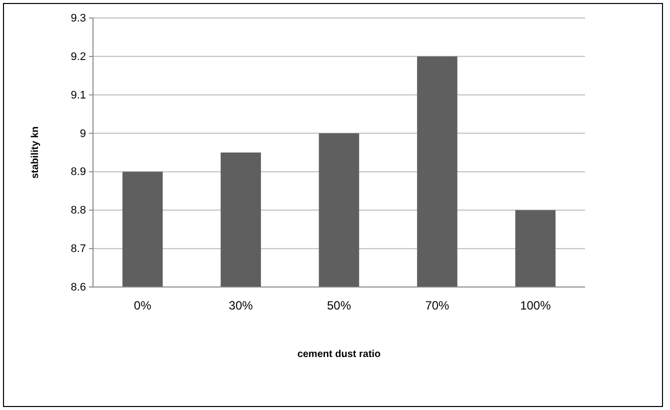 The height and width of the screenshot is (410, 670). Describe the element at coordinates (78, 95) in the screenshot. I see `y-tick-label: 9.1` at that location.